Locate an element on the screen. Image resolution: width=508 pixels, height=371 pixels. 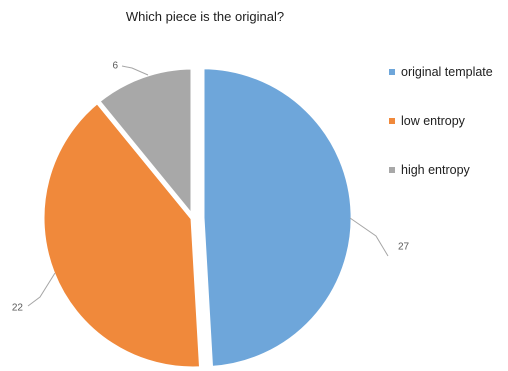
legend-item-low-entropy: low entropy is located at coordinates (448, 121).